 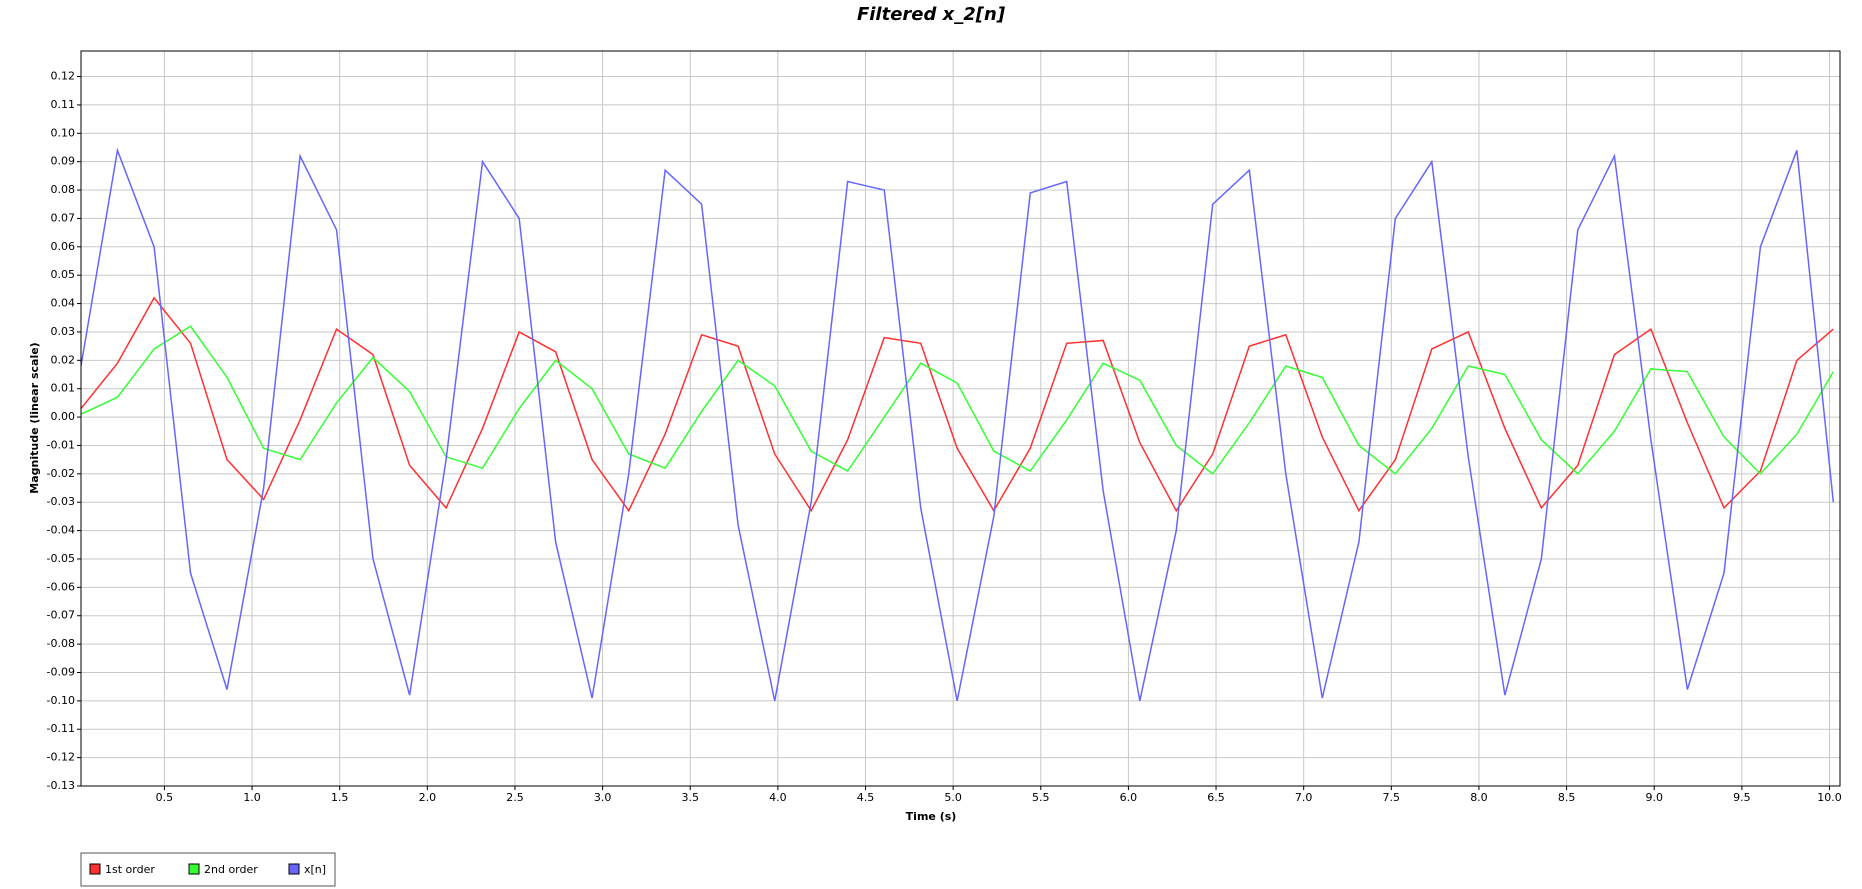 I want to click on x-tick-label: 1.5, so click(x=340, y=797).